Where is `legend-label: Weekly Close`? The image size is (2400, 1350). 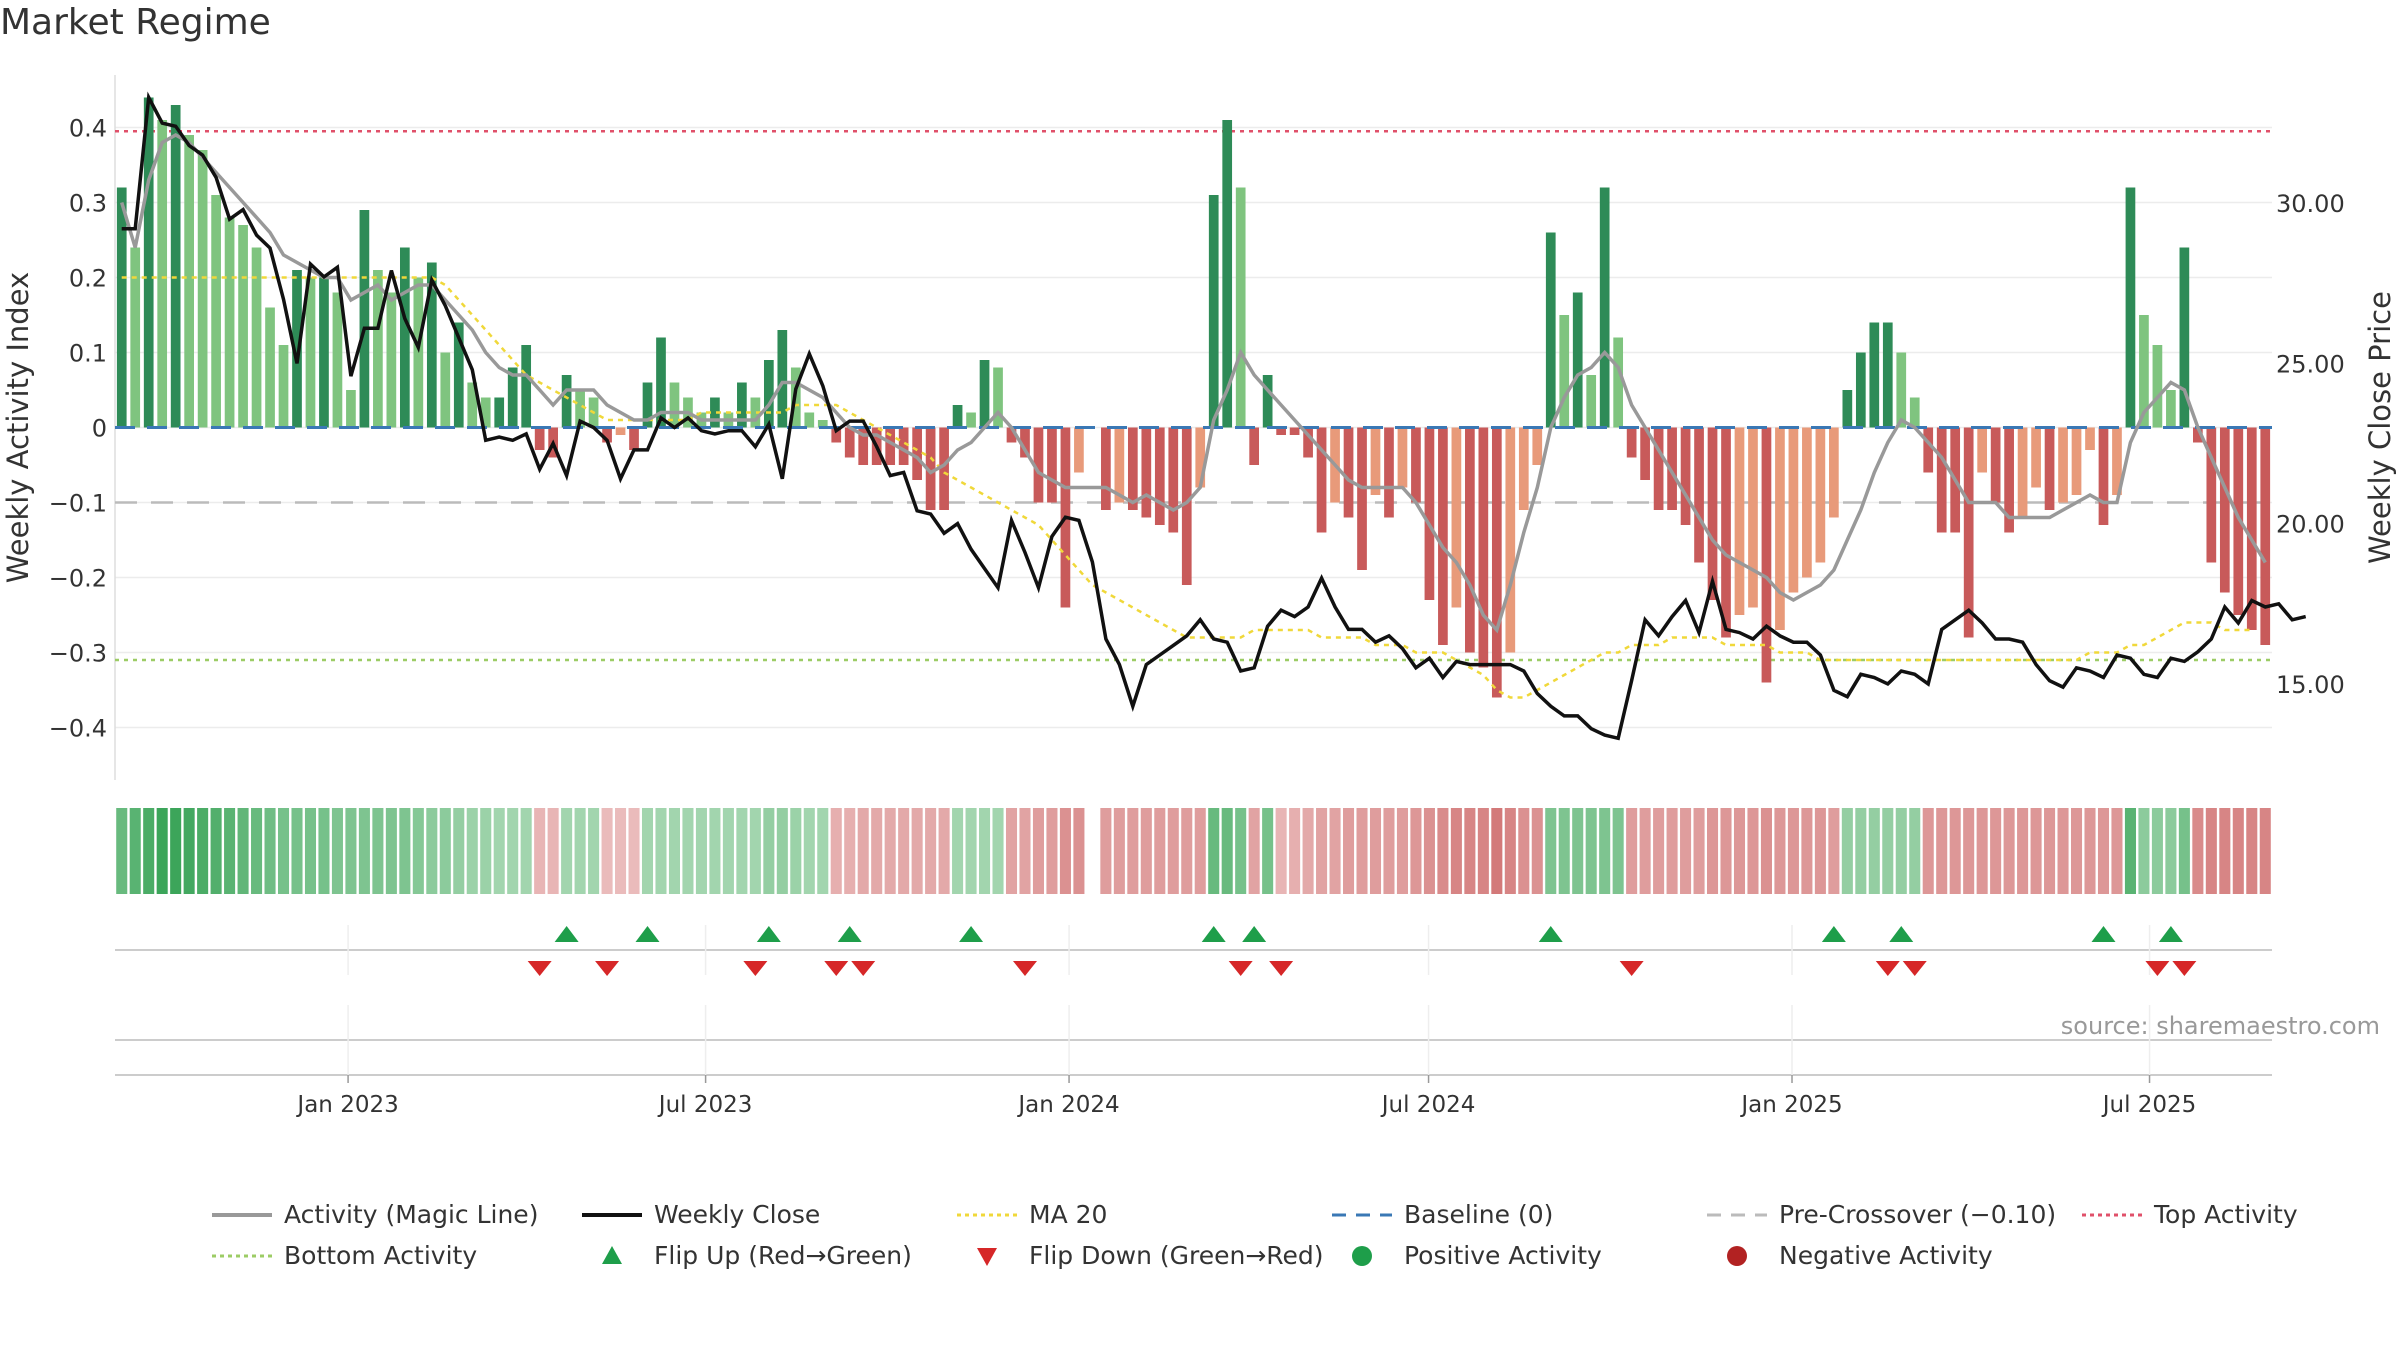 legend-label: Weekly Close is located at coordinates (737, 1214).